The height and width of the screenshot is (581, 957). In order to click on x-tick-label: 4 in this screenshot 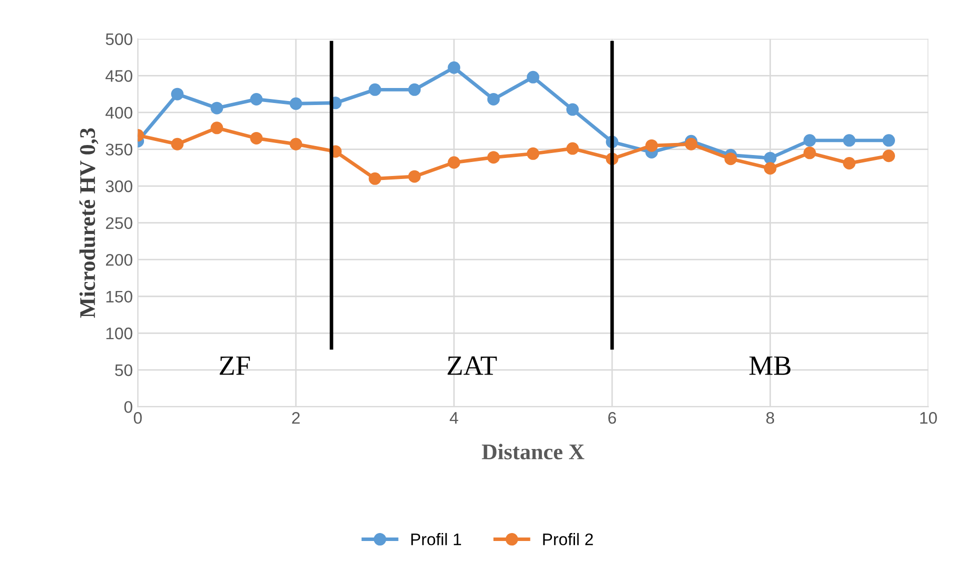, I will do `click(454, 418)`.